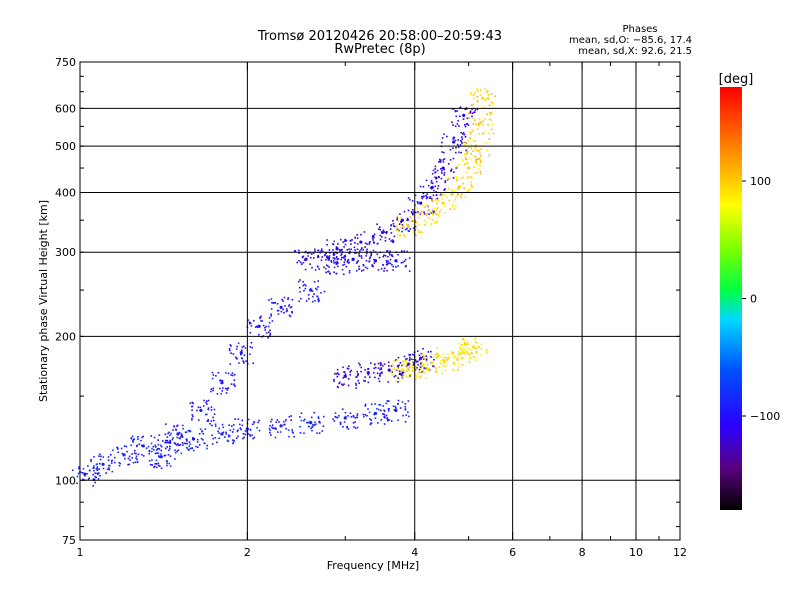  I want to click on x-tick-label: 8, so click(582, 552).